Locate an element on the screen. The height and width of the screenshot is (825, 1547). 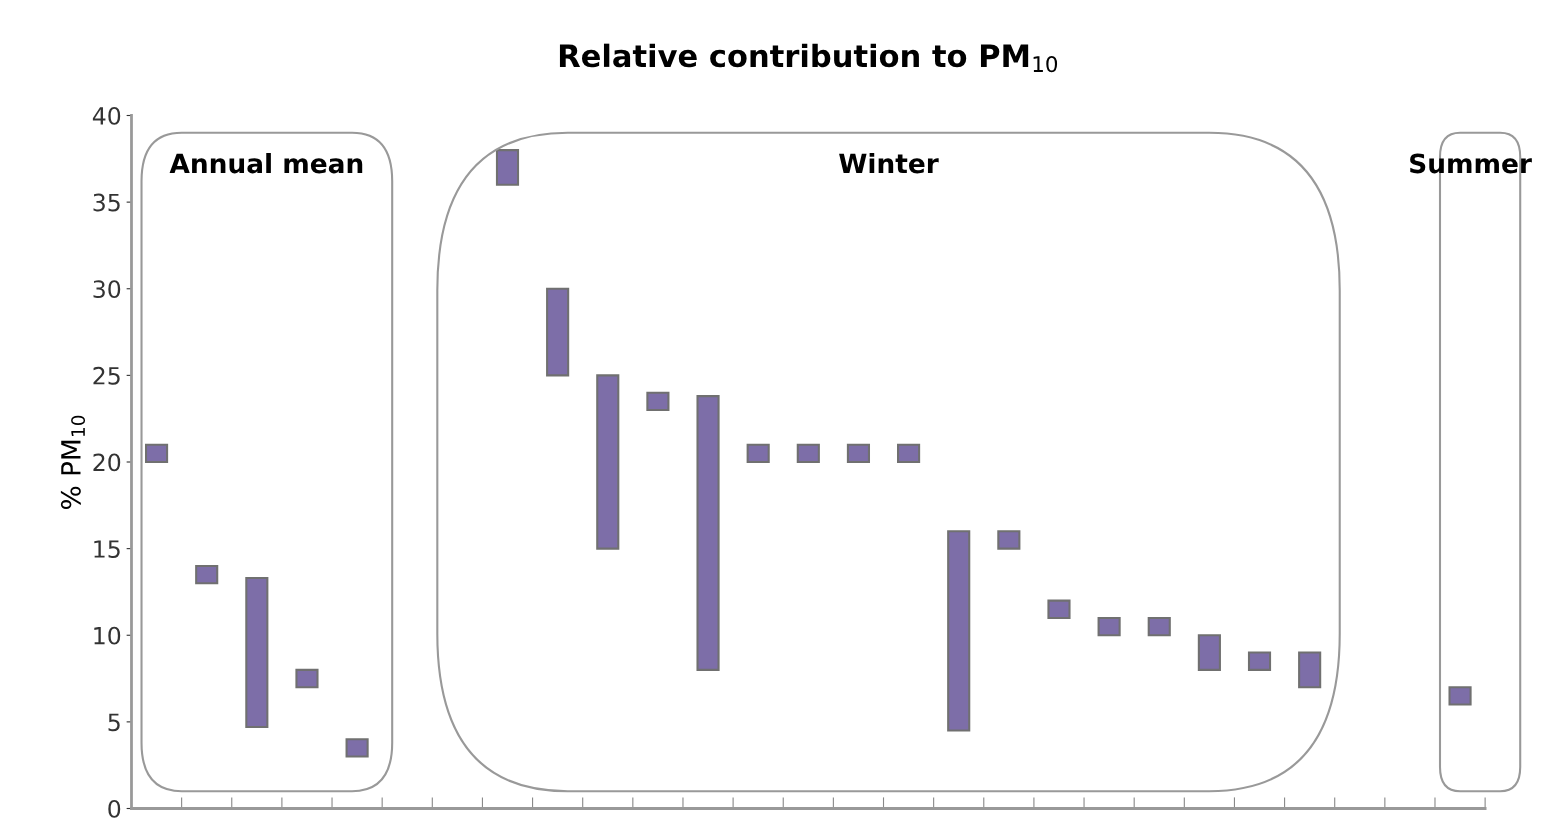
annotation: Annual mean is located at coordinates (266, 163).